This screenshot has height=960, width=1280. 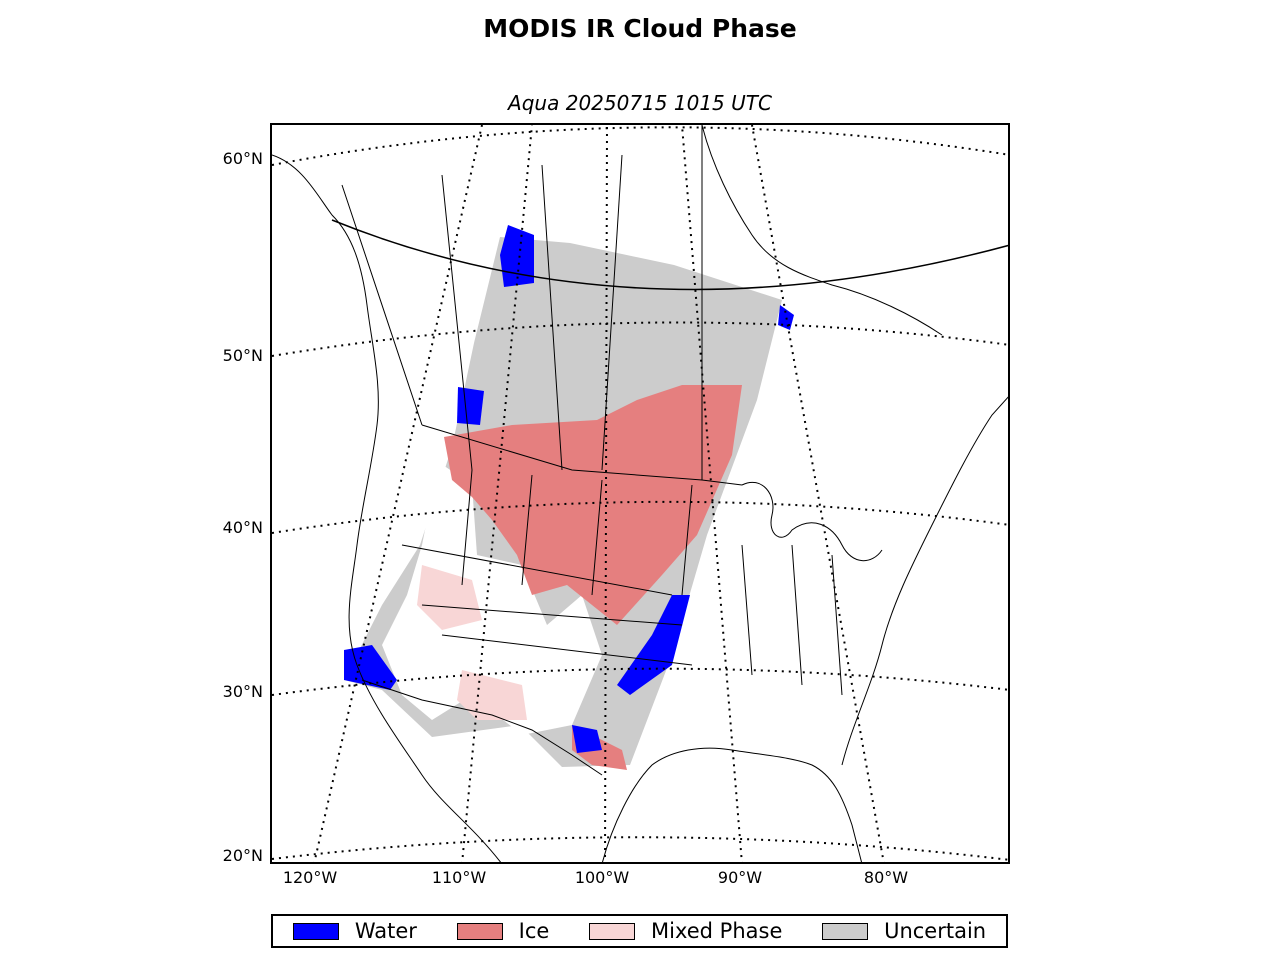 I want to click on province-borders, so click(x=522, y=302).